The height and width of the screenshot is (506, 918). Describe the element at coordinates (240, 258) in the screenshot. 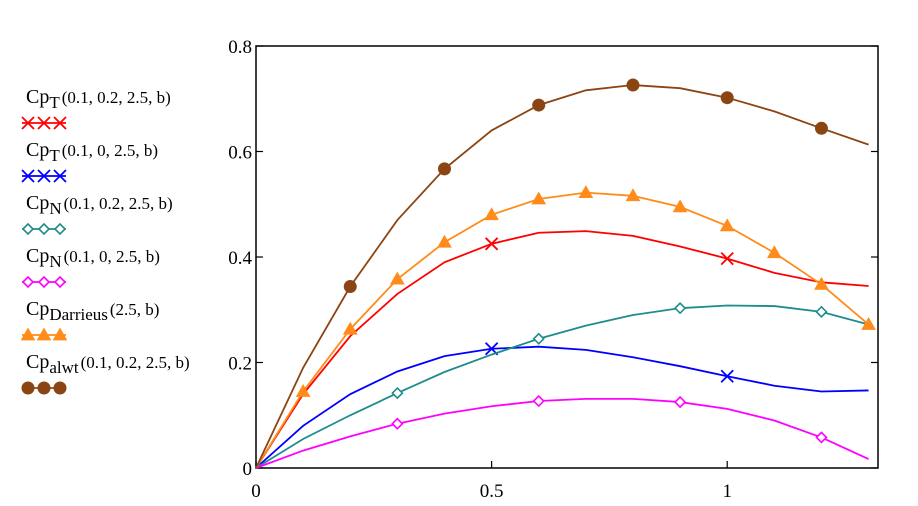

I see `y-tick-label: 0.4` at that location.